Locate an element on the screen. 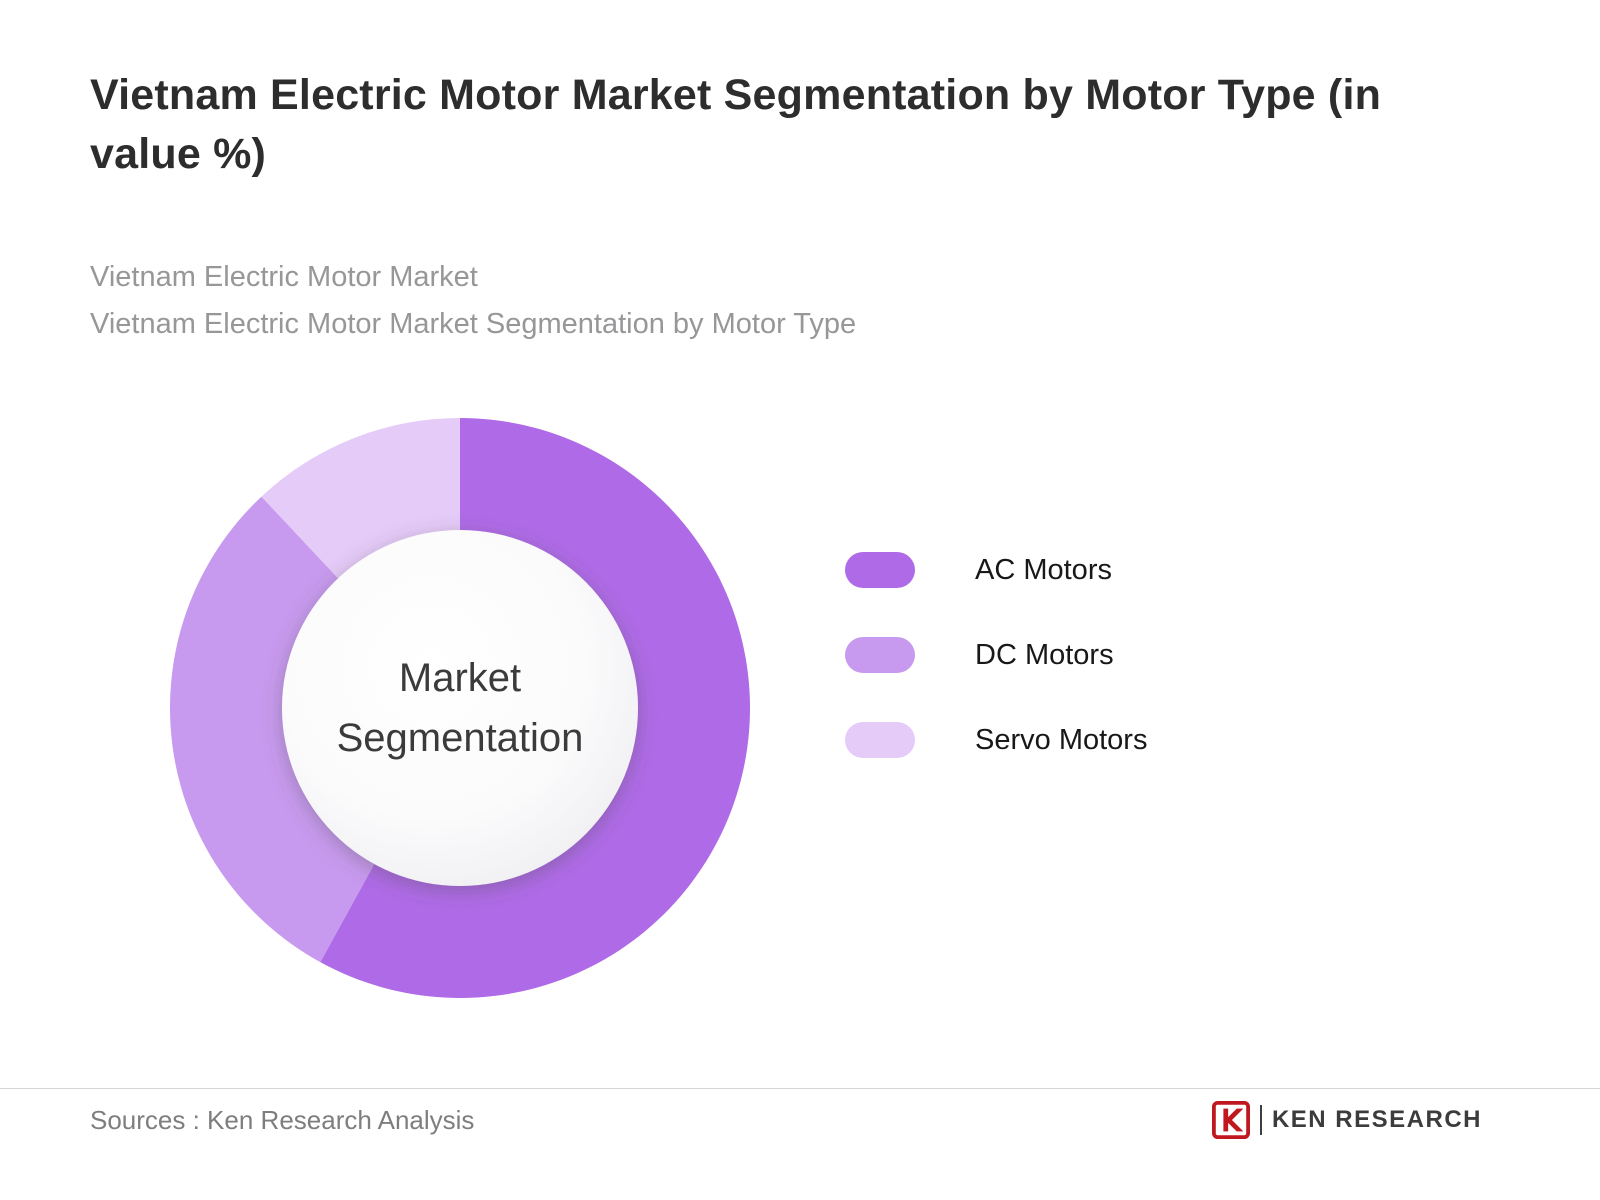  legend-item-ac-motors: AC Motors is located at coordinates (996, 570).